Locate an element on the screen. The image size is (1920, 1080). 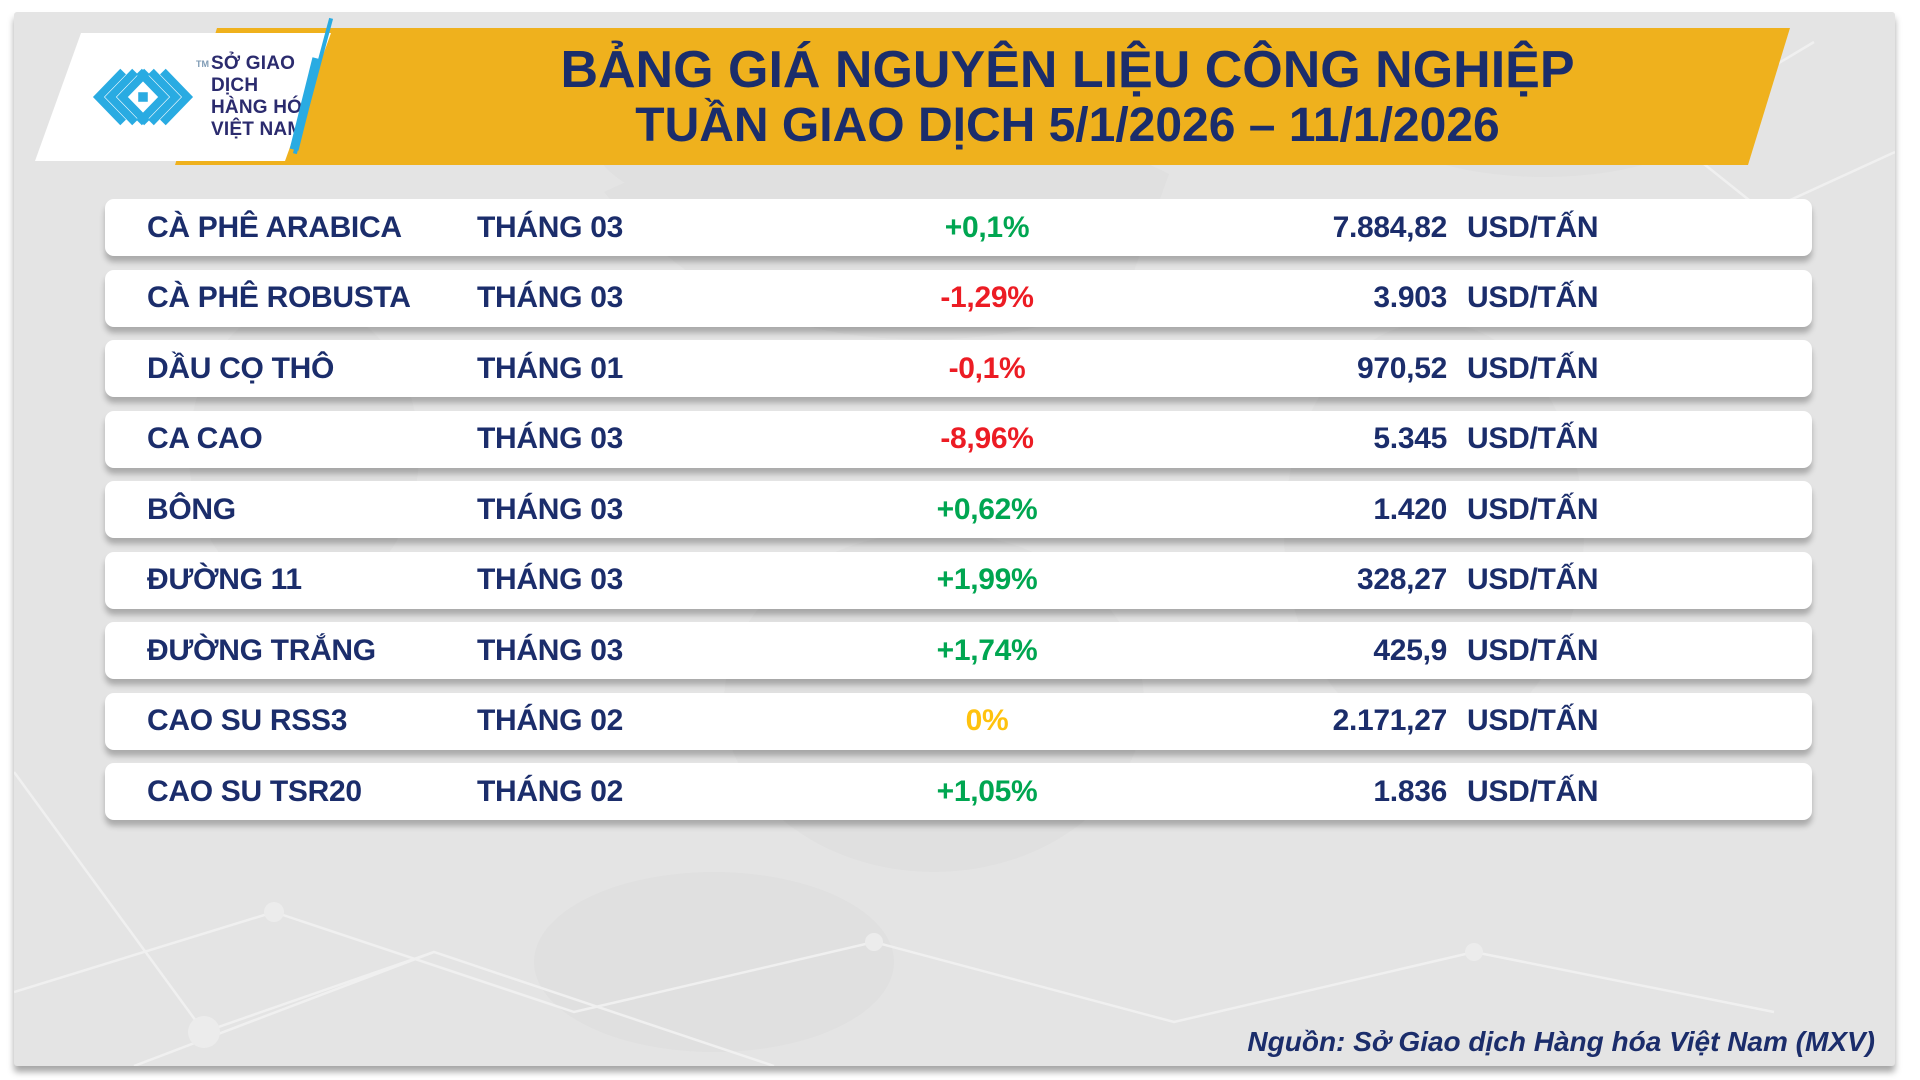
price-value: 3.903 is located at coordinates (1410, 297).